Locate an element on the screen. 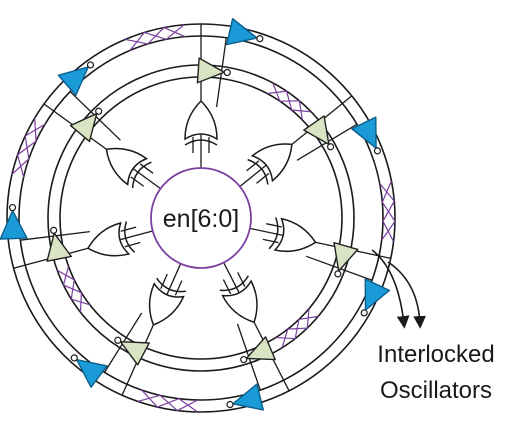  enable-label: en[6:0] is located at coordinates (201, 219).